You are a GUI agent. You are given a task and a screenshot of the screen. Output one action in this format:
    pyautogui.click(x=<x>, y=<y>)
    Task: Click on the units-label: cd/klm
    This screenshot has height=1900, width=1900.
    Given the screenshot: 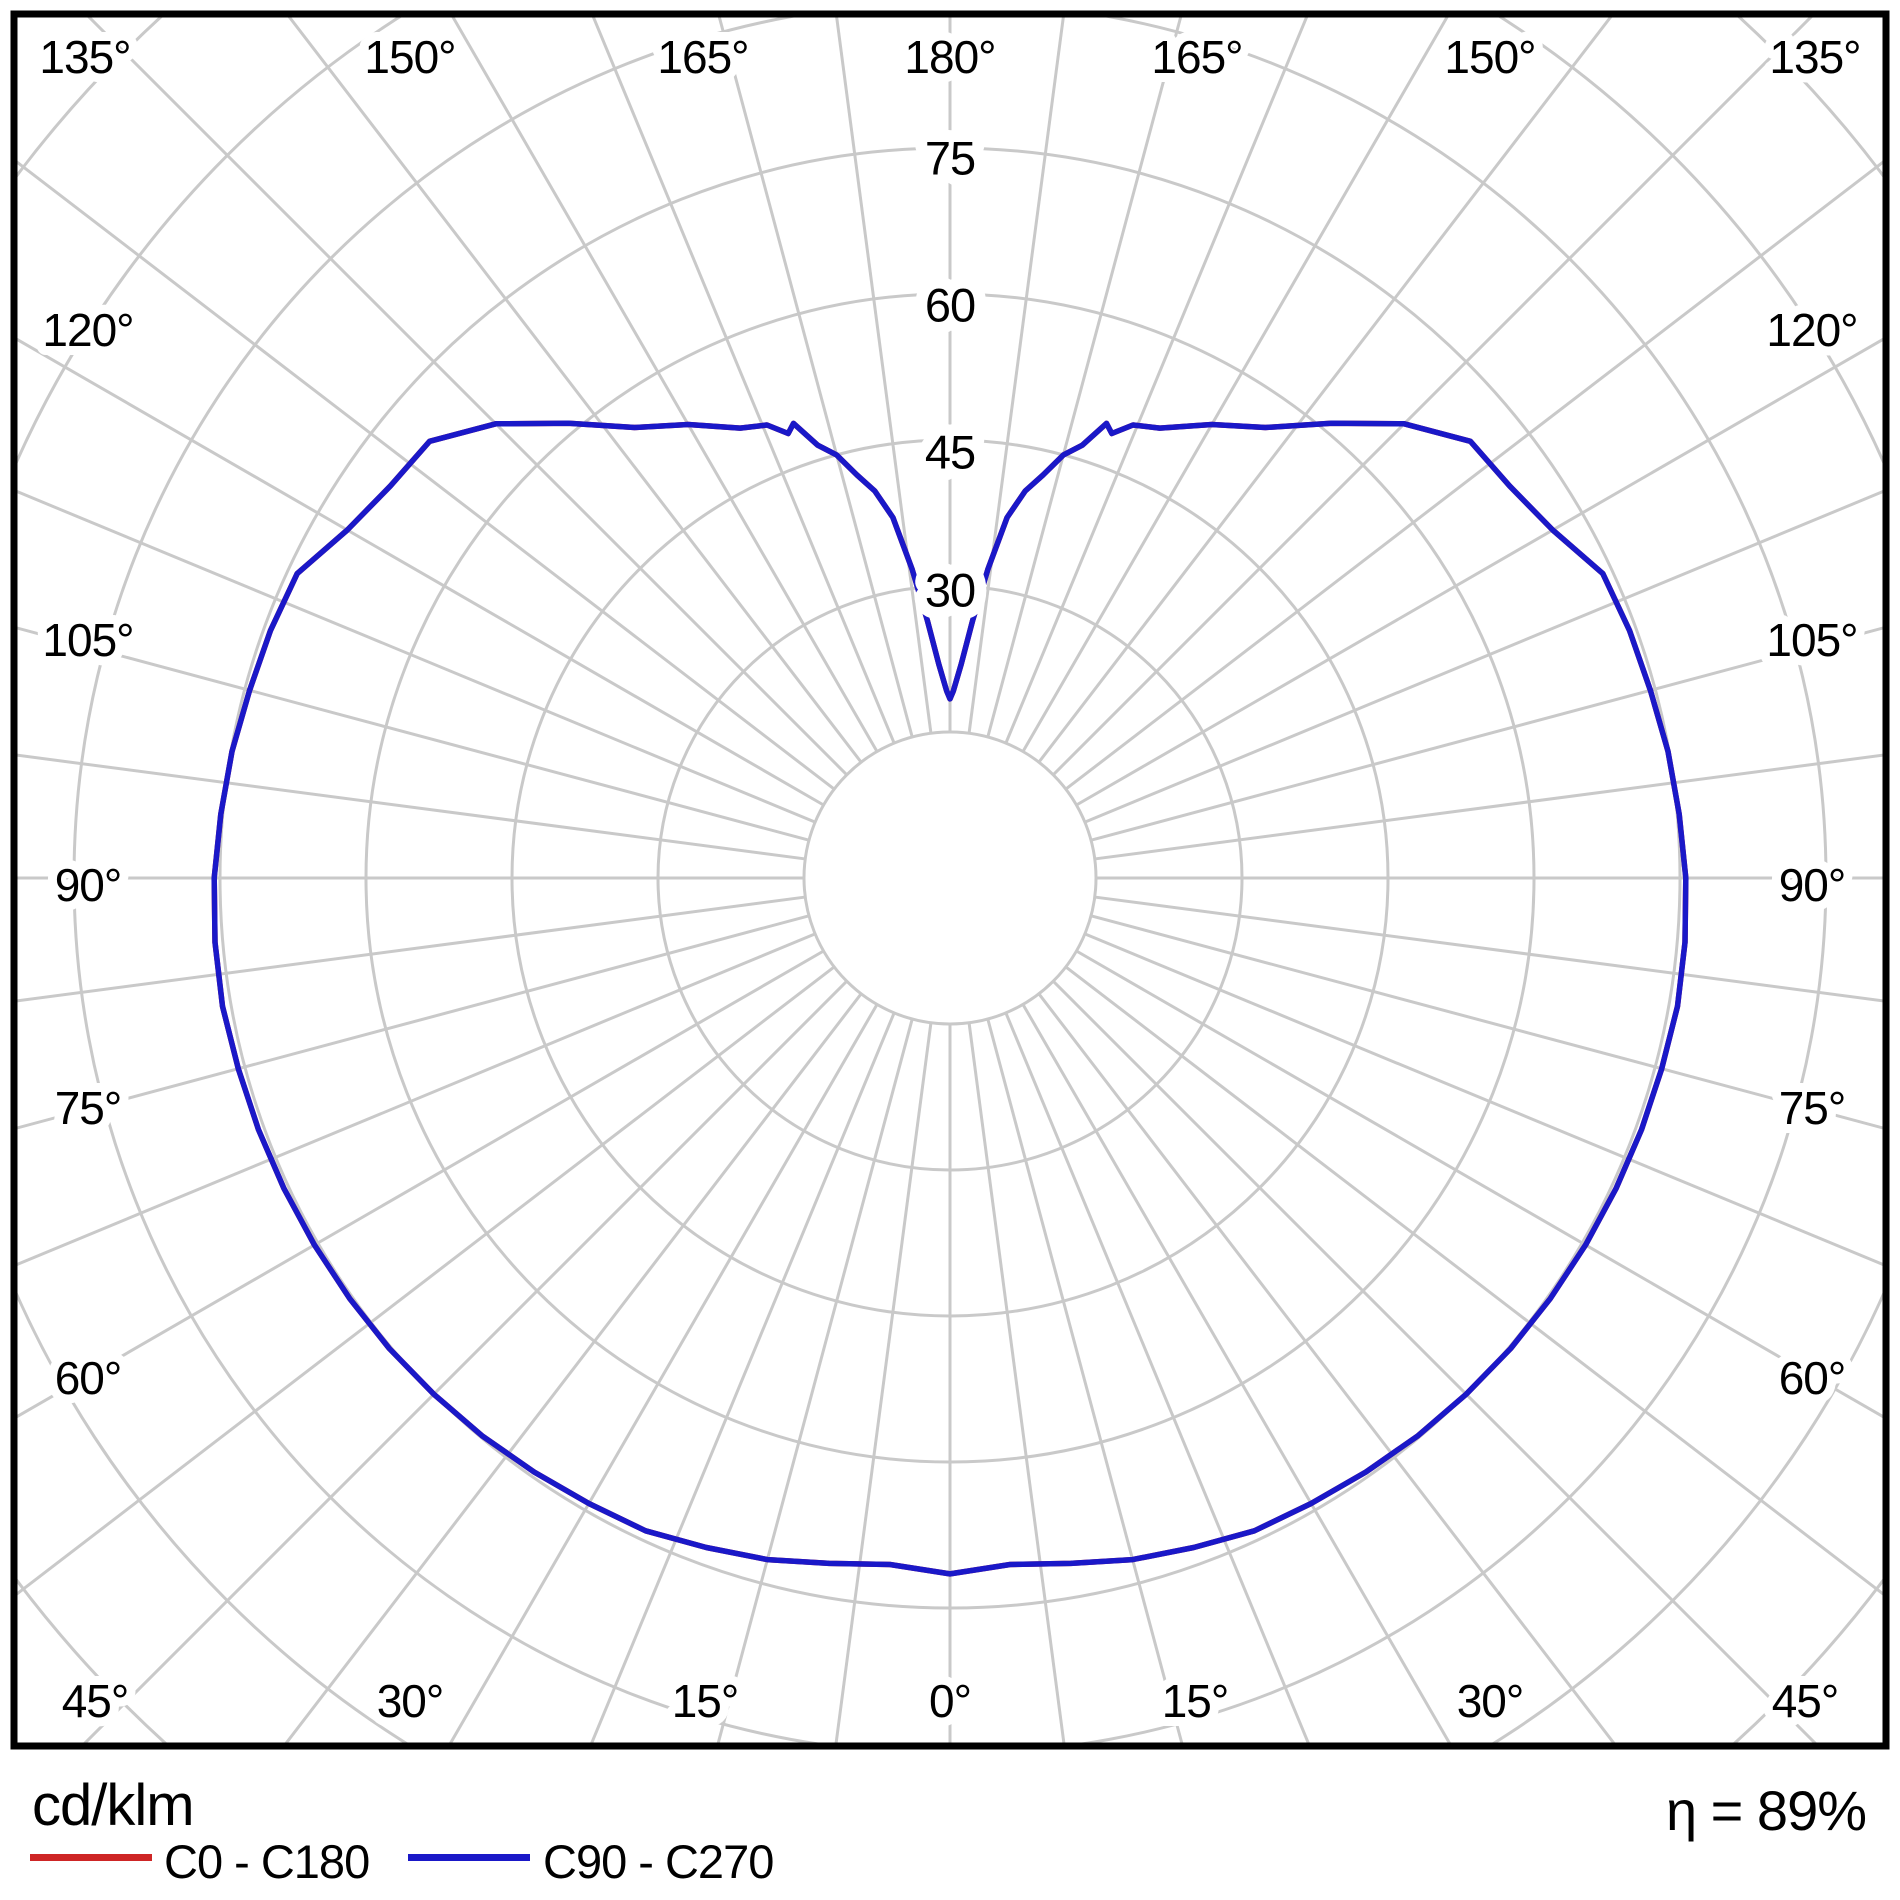 What is the action you would take?
    pyautogui.click(x=113, y=1805)
    